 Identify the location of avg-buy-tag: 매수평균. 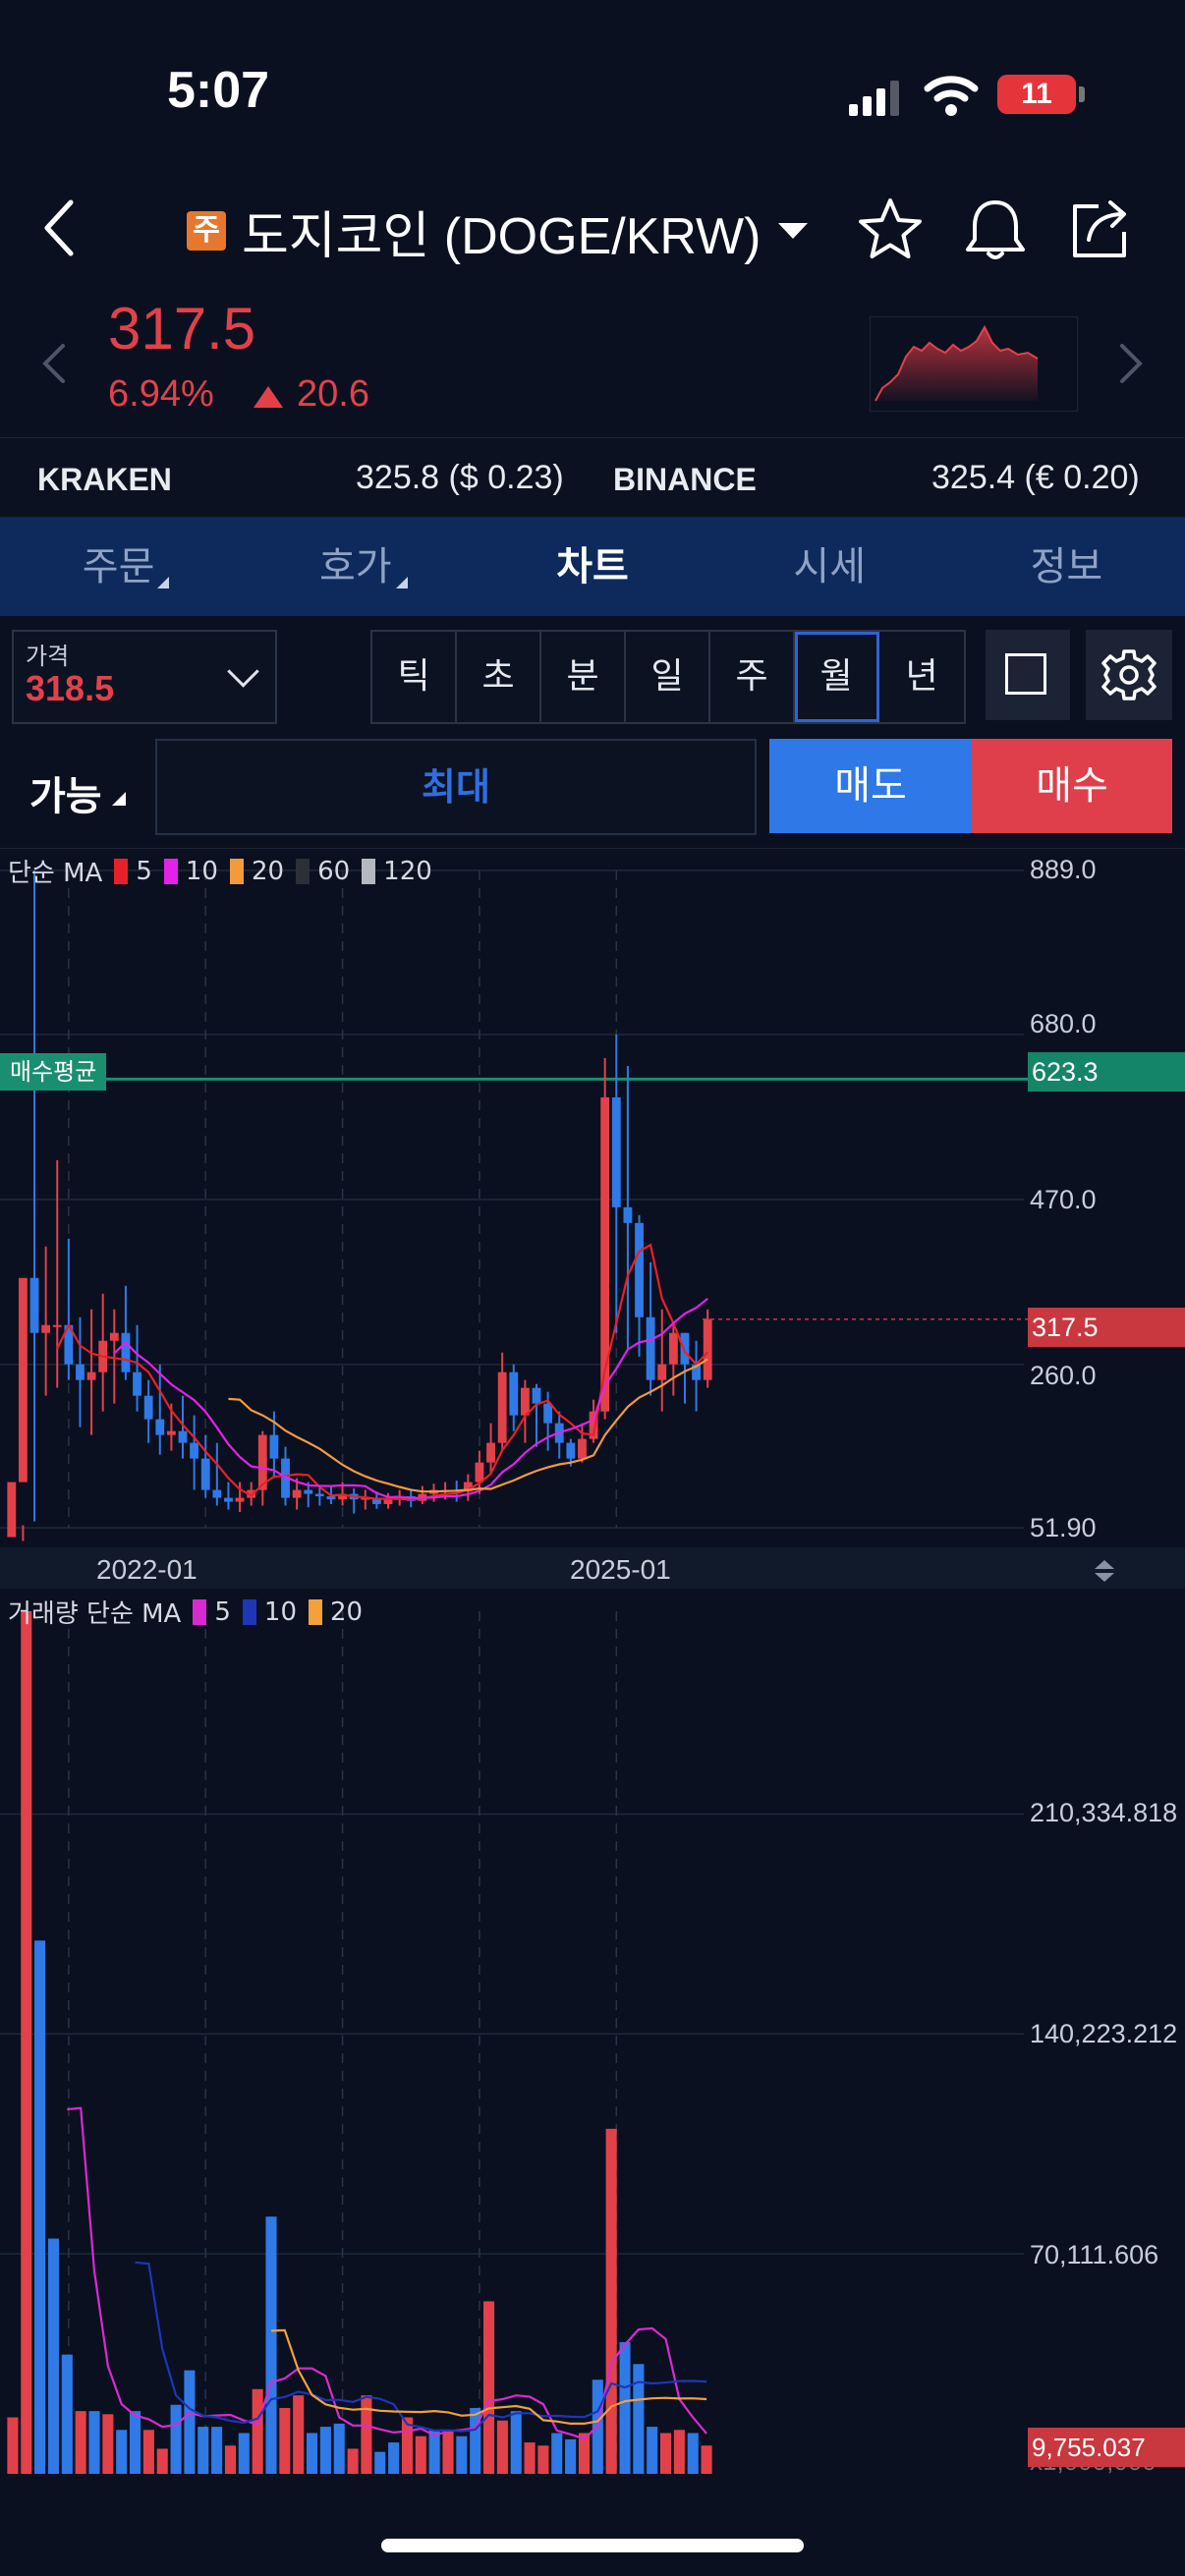
(54, 1072).